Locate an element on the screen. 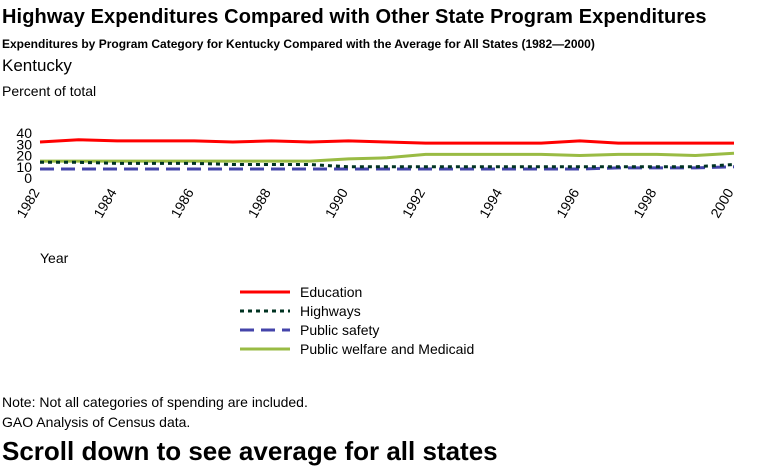 The height and width of the screenshot is (475, 760). y-tick-label: 10 is located at coordinates (24, 167).